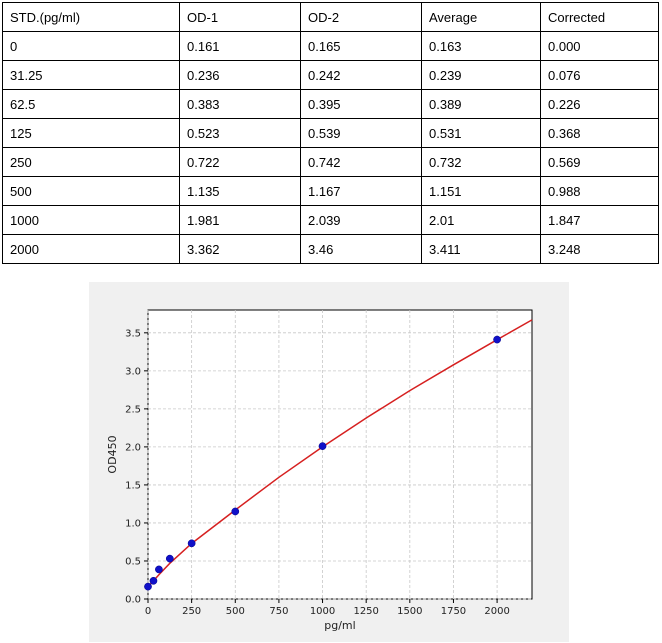 The height and width of the screenshot is (643, 662). I want to click on y-tick-label: 2.5, so click(133, 409).